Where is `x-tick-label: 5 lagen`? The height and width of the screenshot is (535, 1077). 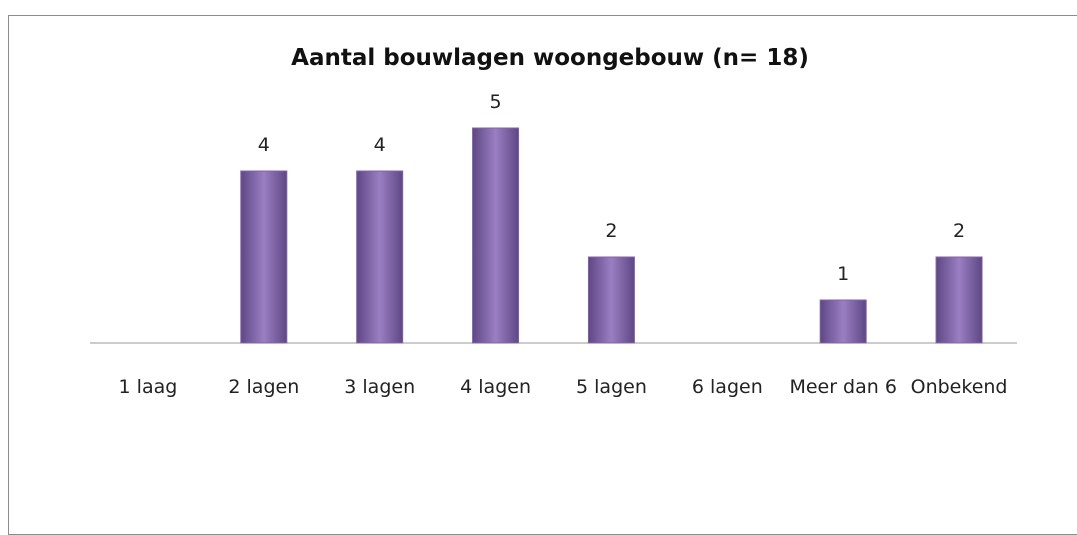
x-tick-label: 5 lagen is located at coordinates (611, 387).